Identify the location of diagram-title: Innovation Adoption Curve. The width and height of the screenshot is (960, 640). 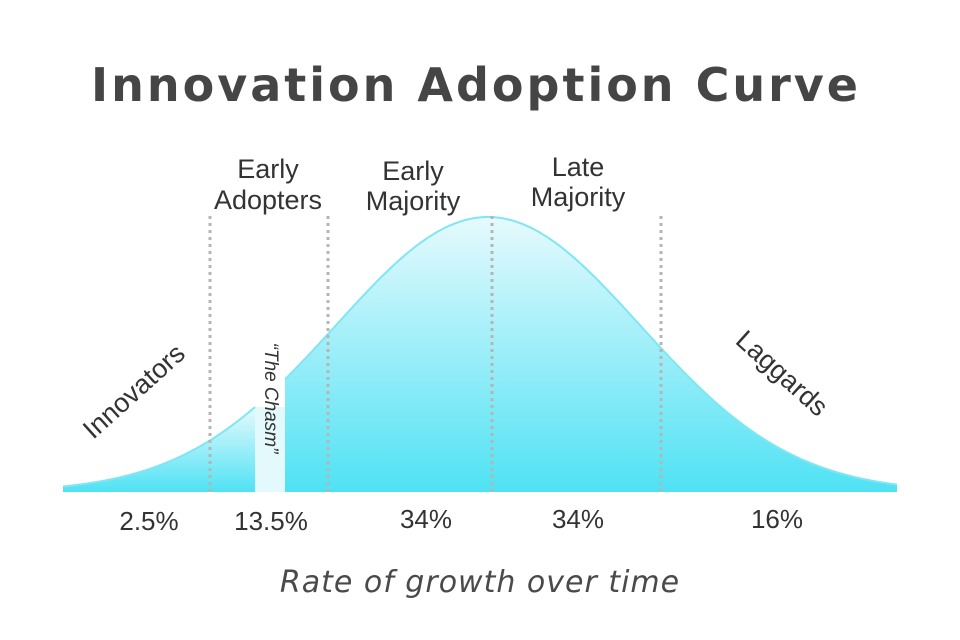
(476, 85).